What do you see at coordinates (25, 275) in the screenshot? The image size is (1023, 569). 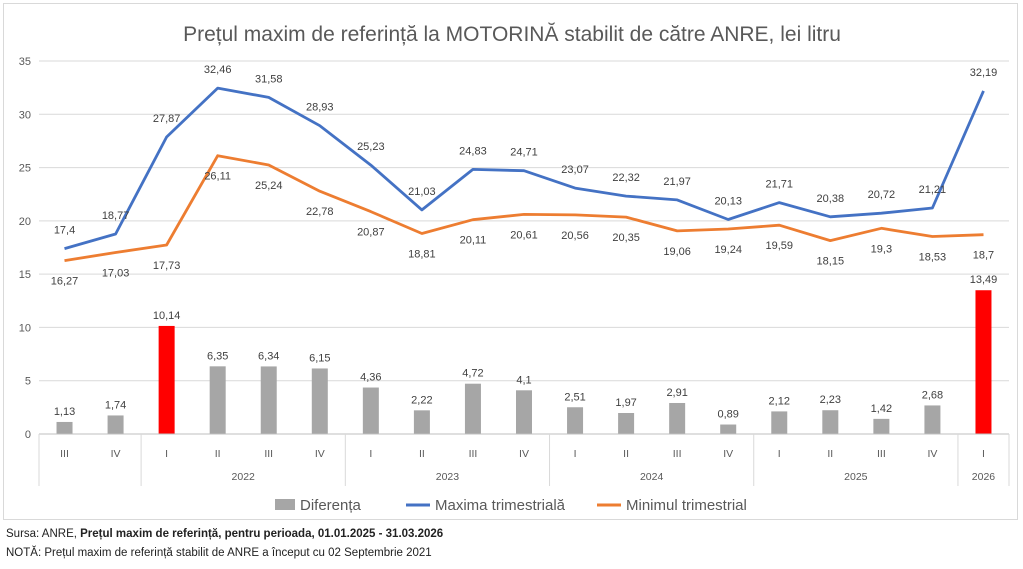 I see `y-tick-label: 15` at bounding box center [25, 275].